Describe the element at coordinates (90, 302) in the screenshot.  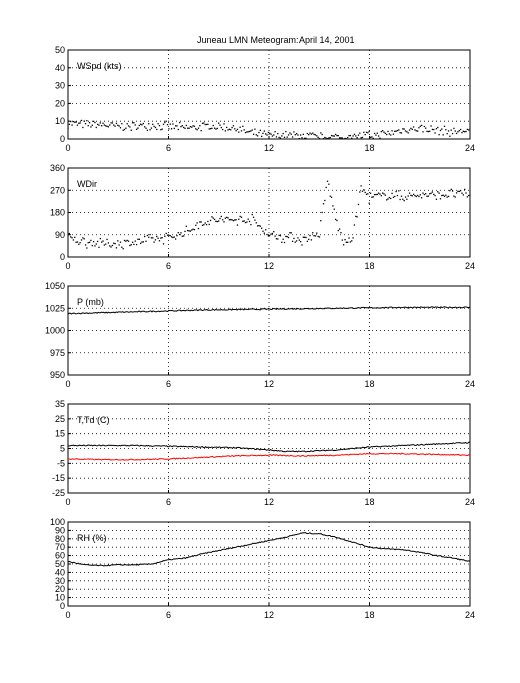
I see `panel-label: P (mb)` at that location.